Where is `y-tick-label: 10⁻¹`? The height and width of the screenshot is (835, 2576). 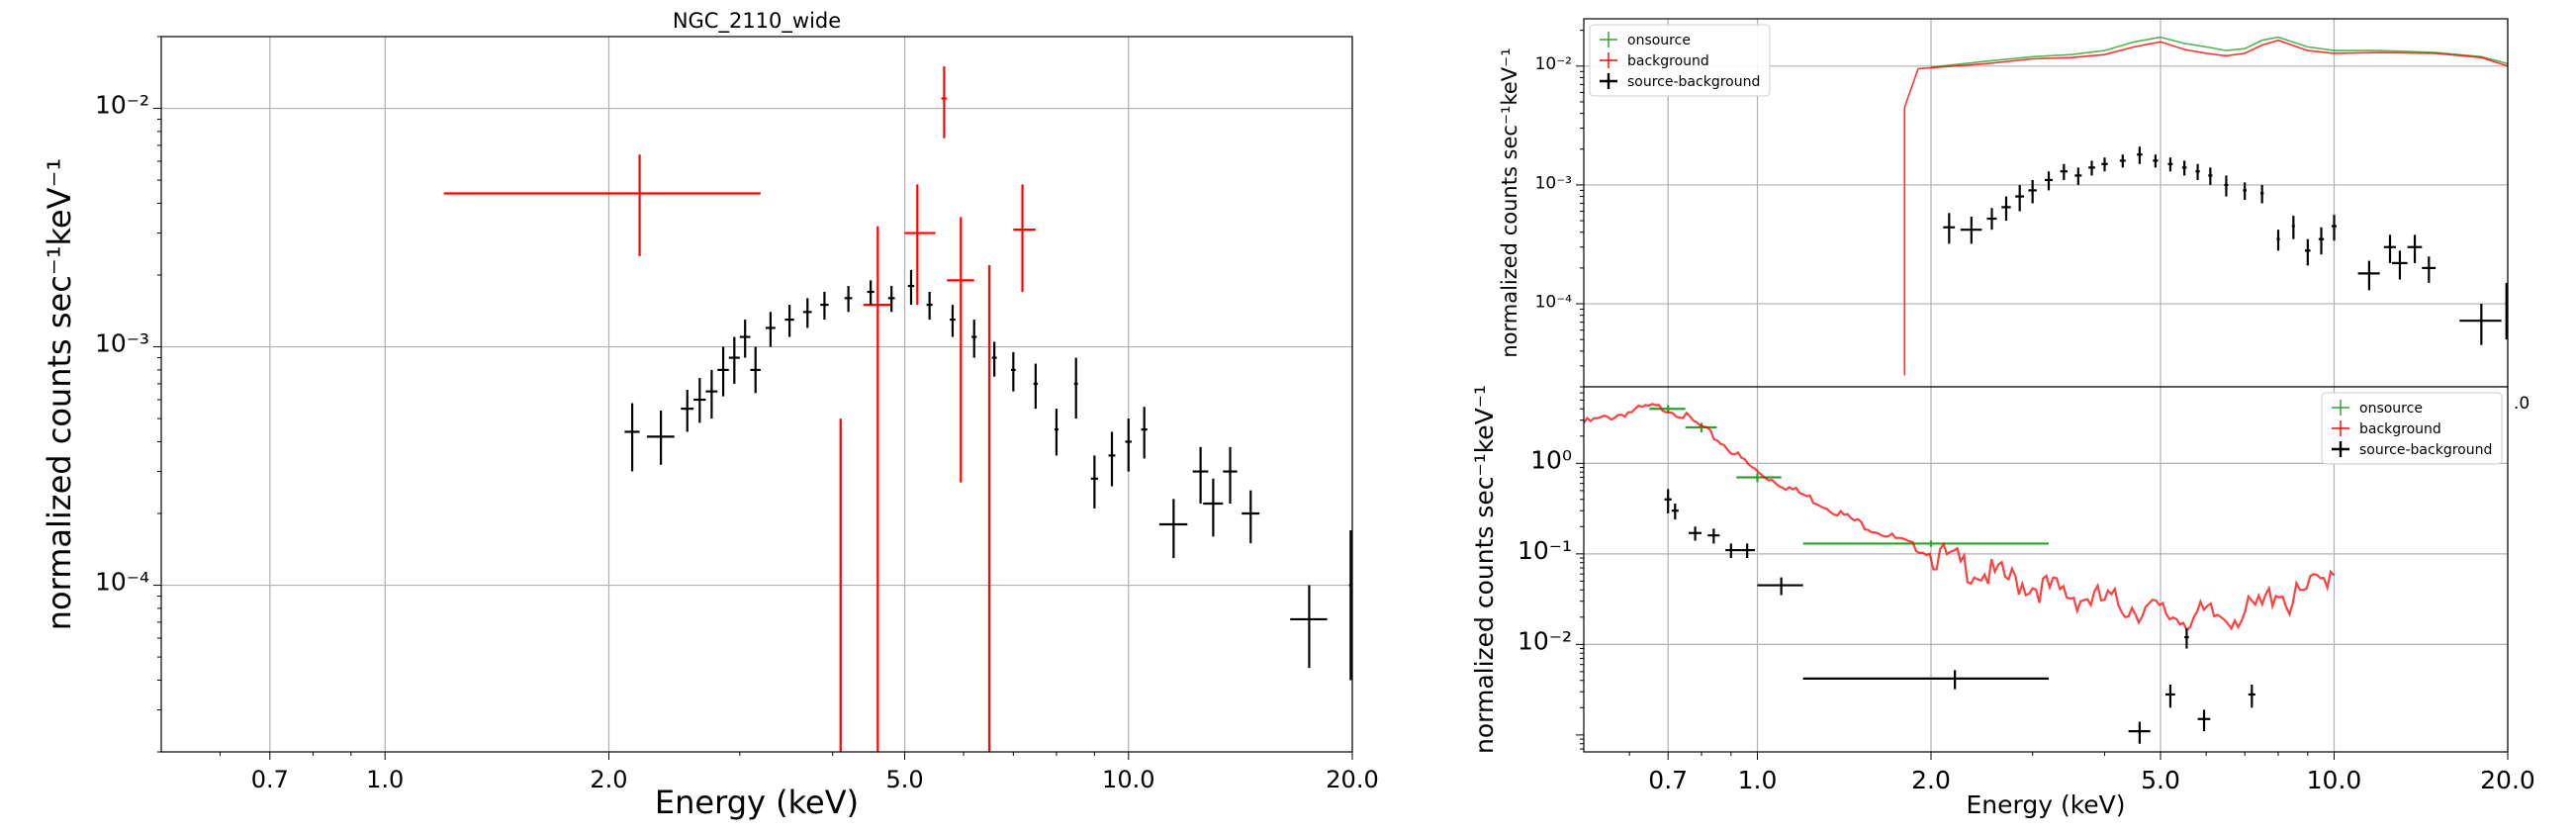 y-tick-label: 10⁻¹ is located at coordinates (1545, 550).